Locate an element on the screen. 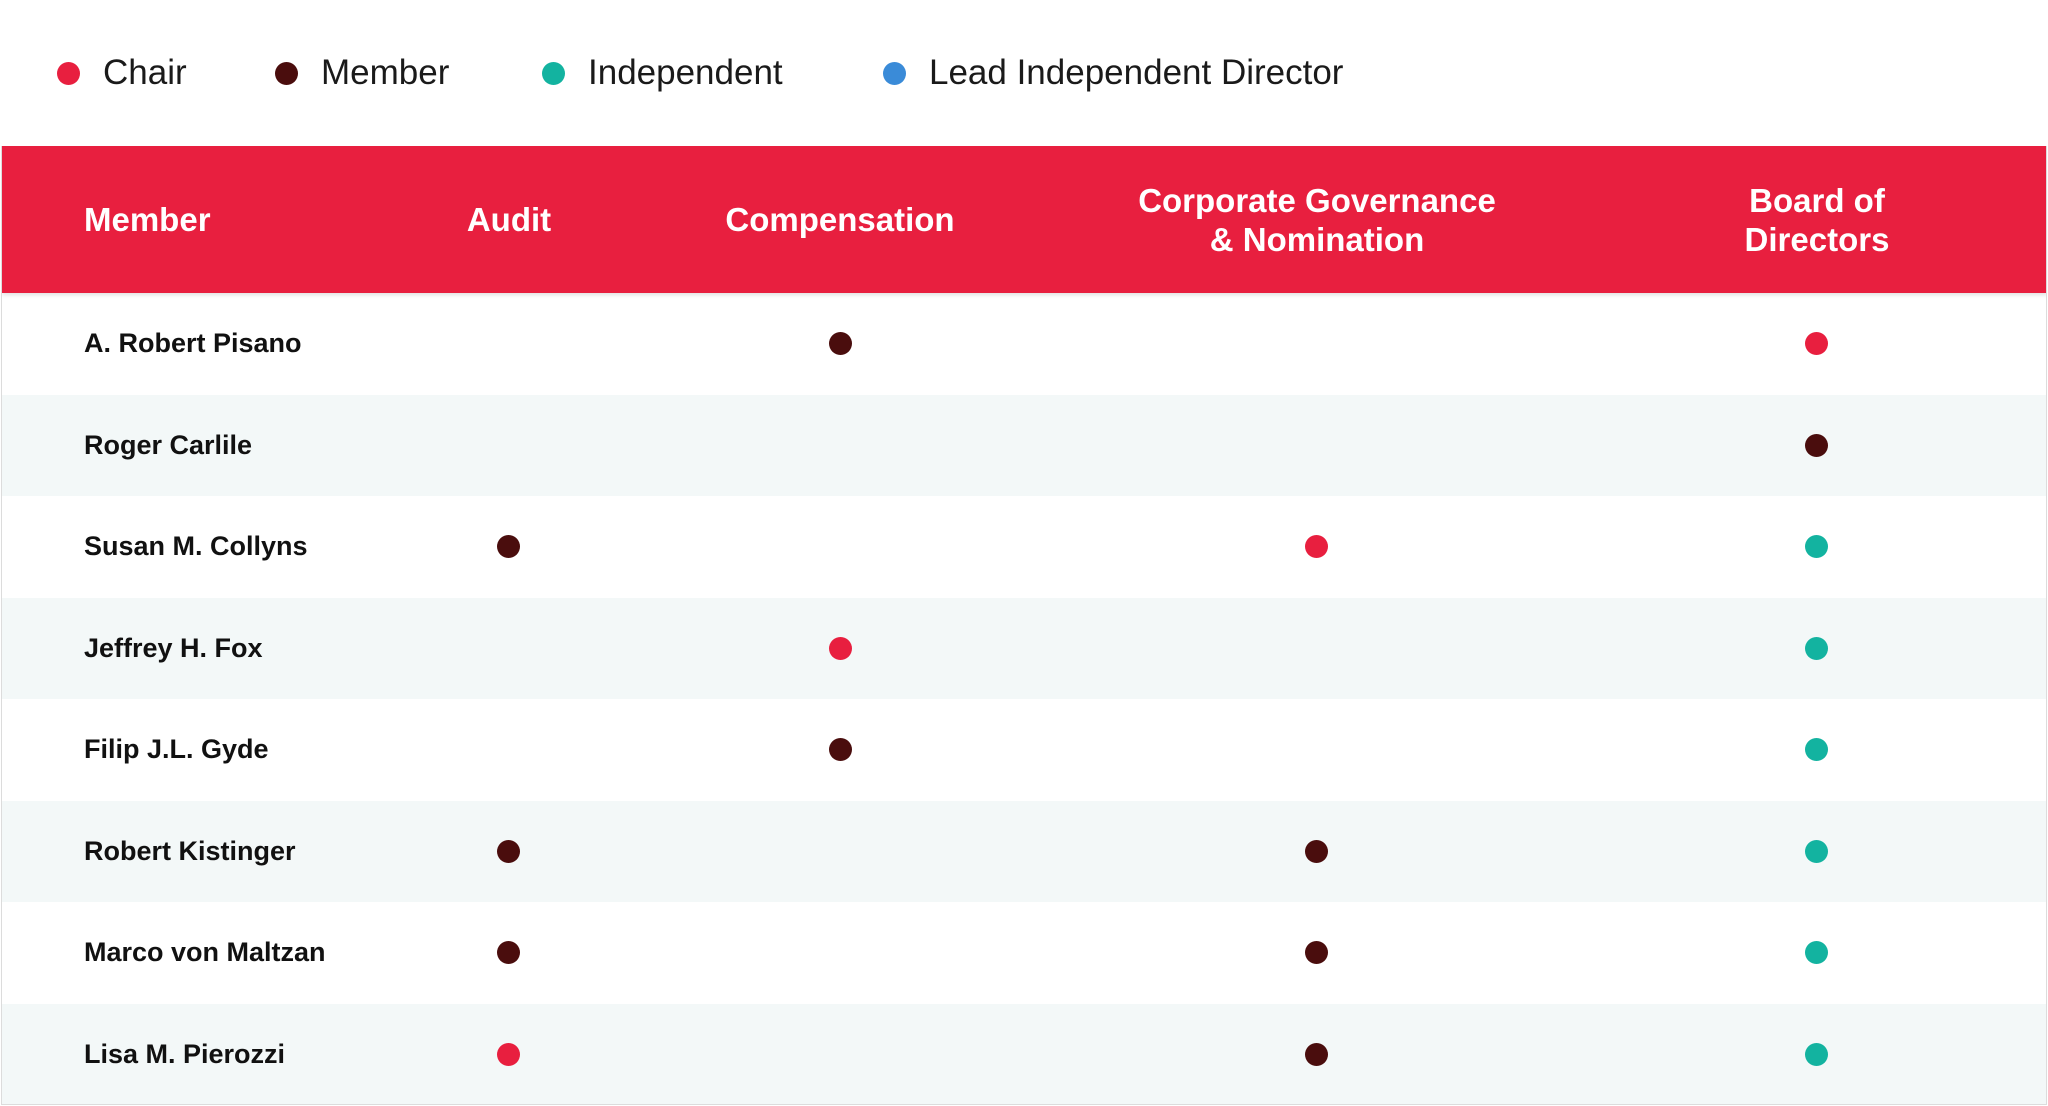 The height and width of the screenshot is (1106, 2048). header-board-of-directors: Board of Directors is located at coordinates (1817, 219).